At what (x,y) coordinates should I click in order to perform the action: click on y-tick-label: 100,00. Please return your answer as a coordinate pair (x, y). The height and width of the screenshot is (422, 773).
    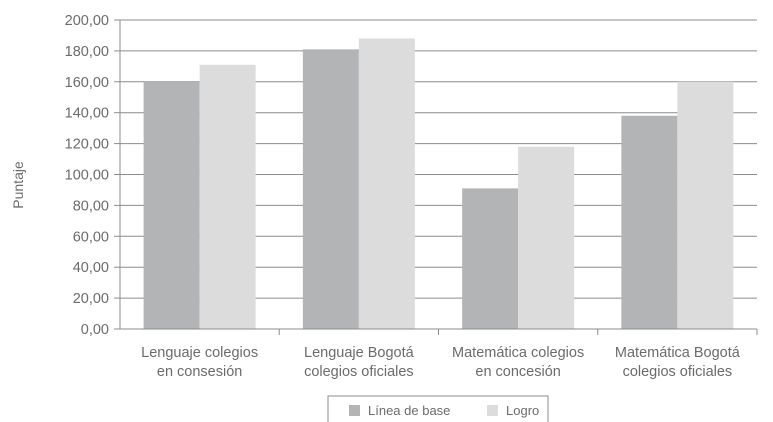
    Looking at the image, I should click on (87, 176).